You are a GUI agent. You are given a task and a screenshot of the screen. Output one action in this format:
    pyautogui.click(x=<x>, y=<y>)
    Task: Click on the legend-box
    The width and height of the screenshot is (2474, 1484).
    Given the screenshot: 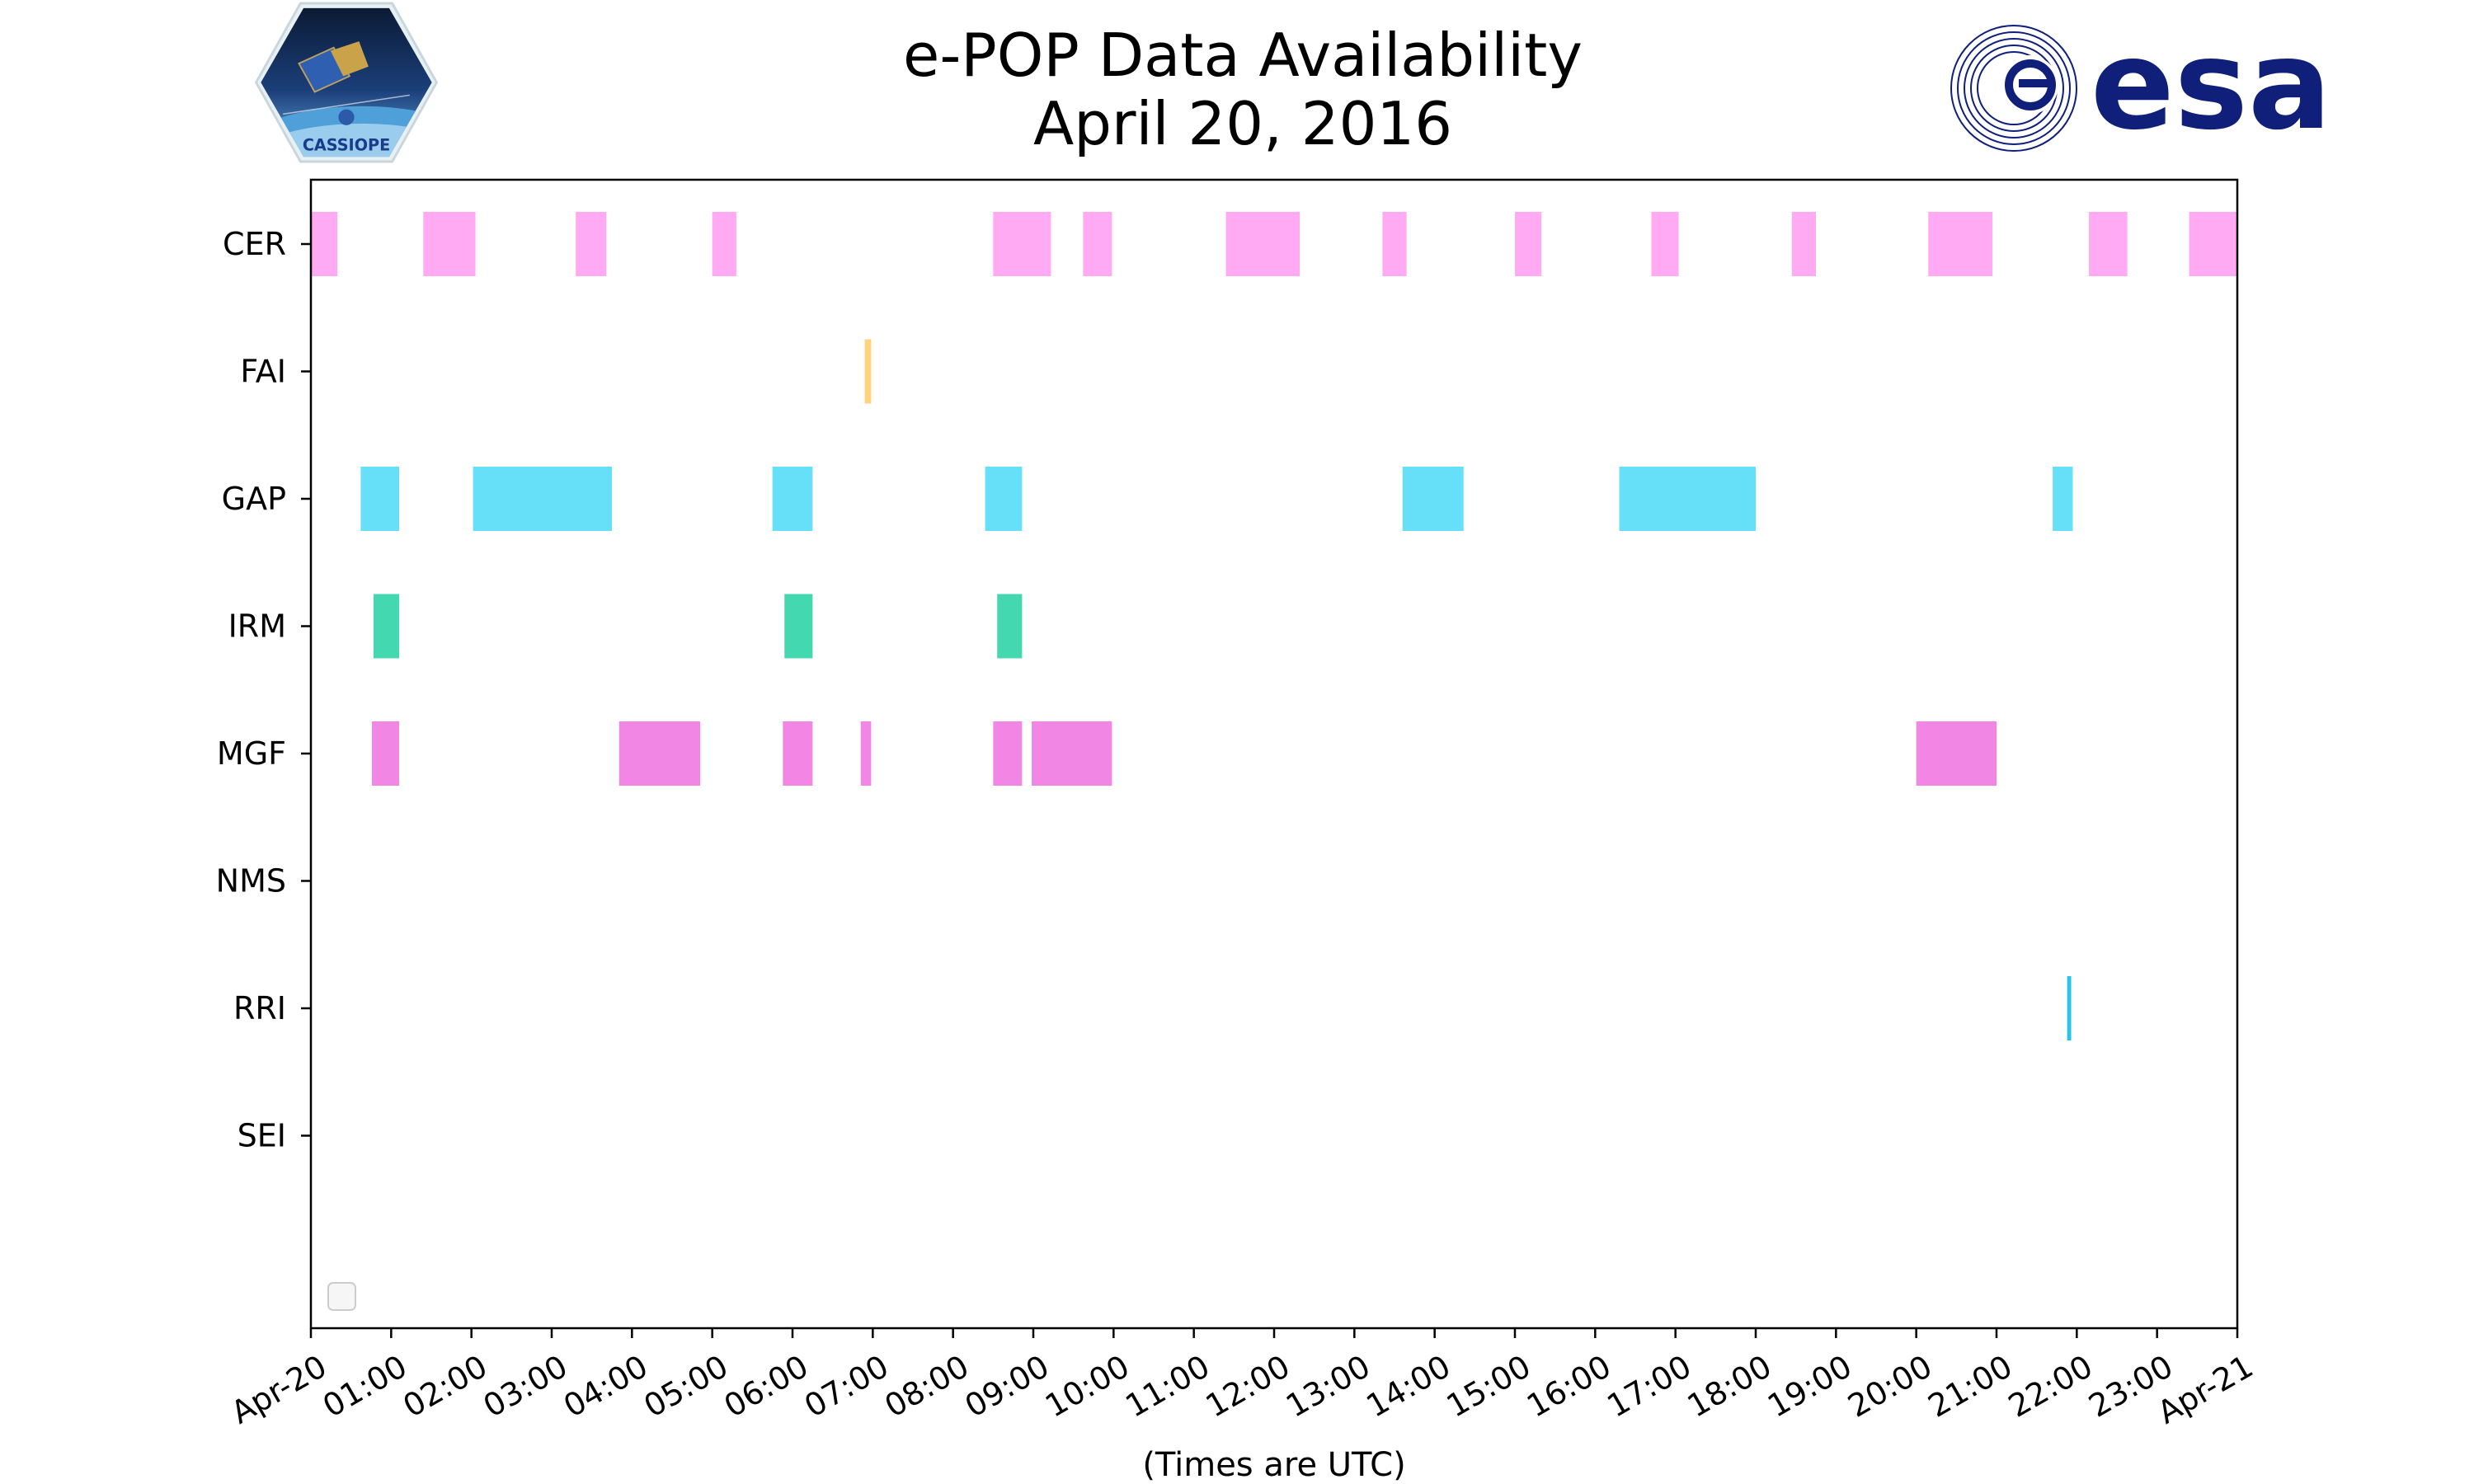 What is the action you would take?
    pyautogui.click(x=341, y=1296)
    